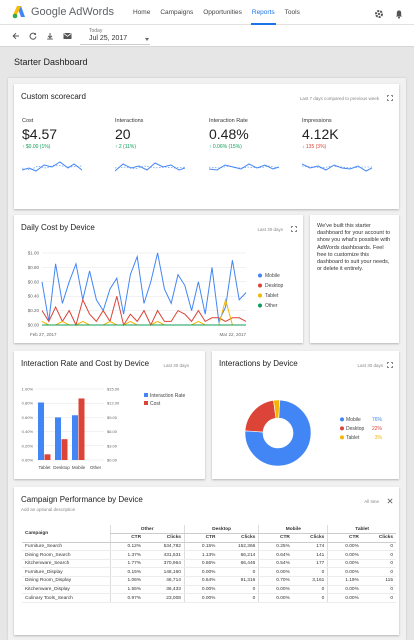 The image size is (414, 640). I want to click on ctr-cell: 1.19%, so click(344, 581).